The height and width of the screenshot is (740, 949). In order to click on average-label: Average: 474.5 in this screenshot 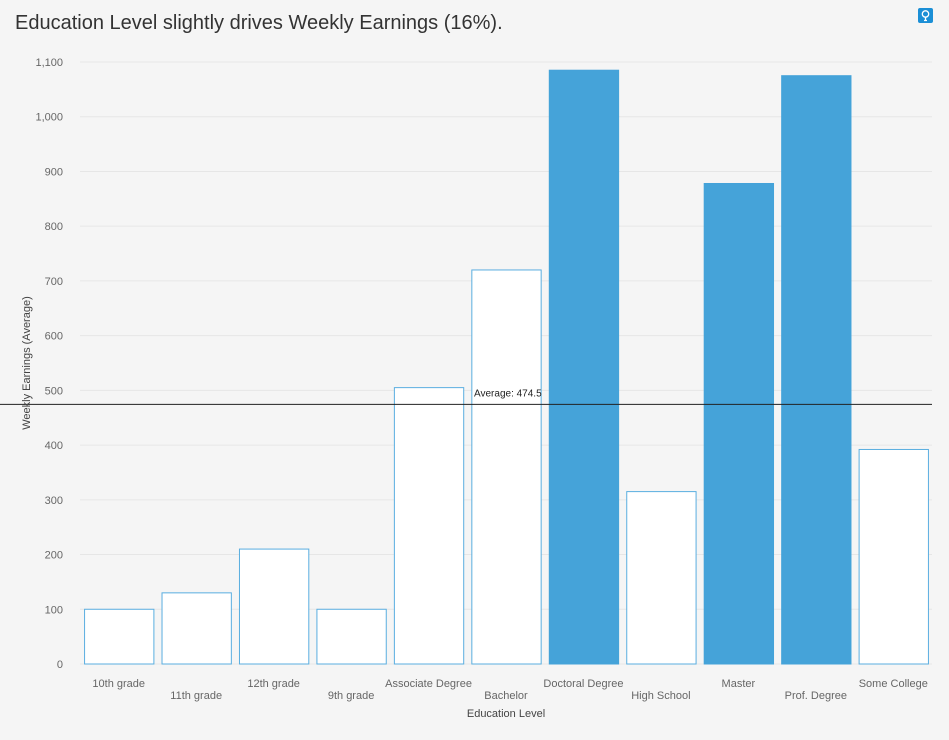, I will do `click(508, 393)`.